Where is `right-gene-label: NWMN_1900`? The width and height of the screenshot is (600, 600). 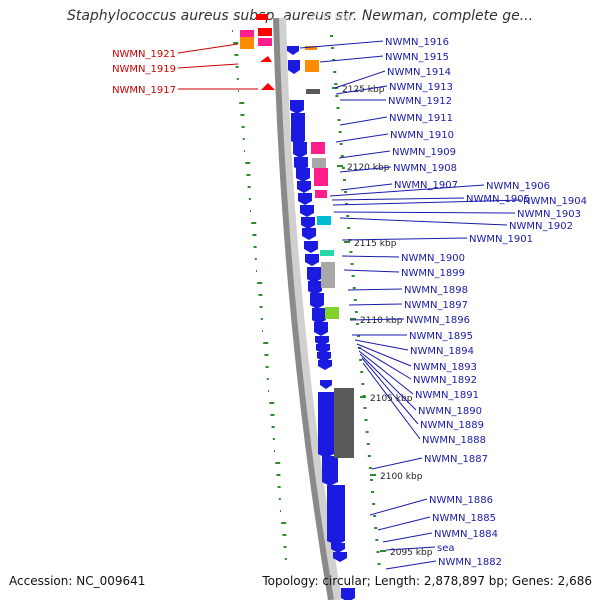
right-gene-label: NWMN_1900 is located at coordinates (433, 258).